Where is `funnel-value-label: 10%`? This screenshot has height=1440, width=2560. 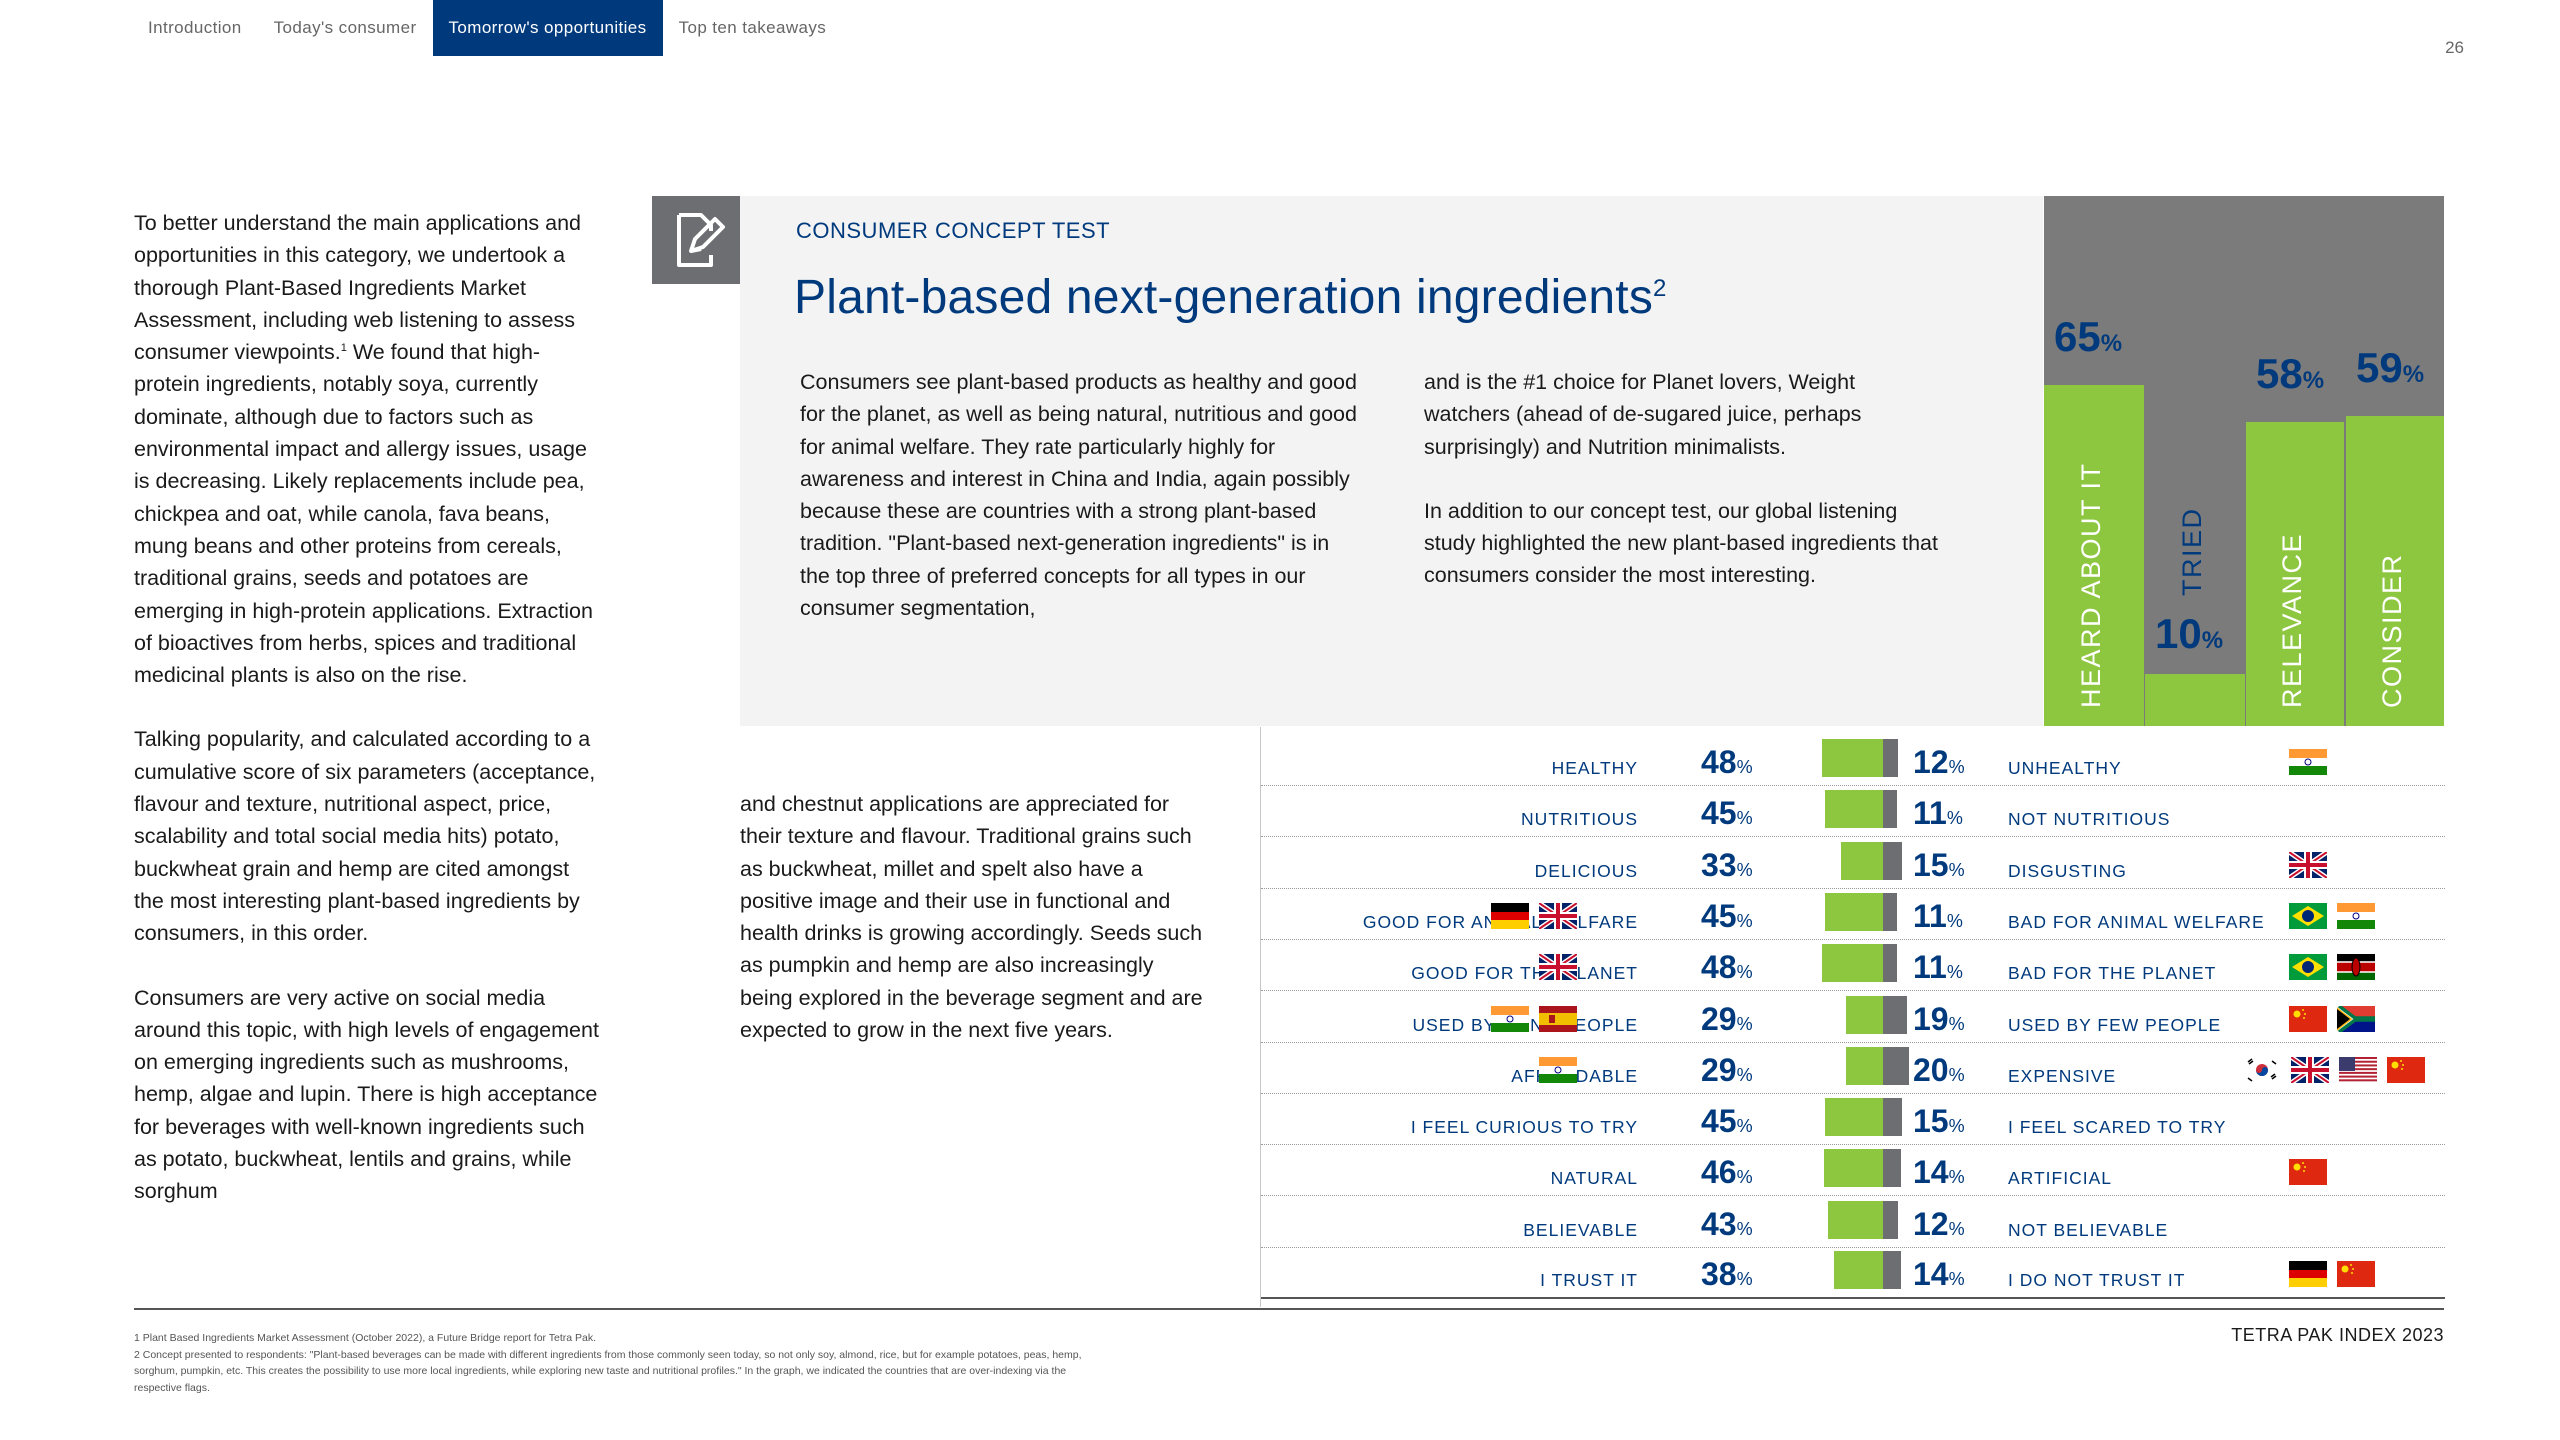 funnel-value-label: 10% is located at coordinates (2189, 633).